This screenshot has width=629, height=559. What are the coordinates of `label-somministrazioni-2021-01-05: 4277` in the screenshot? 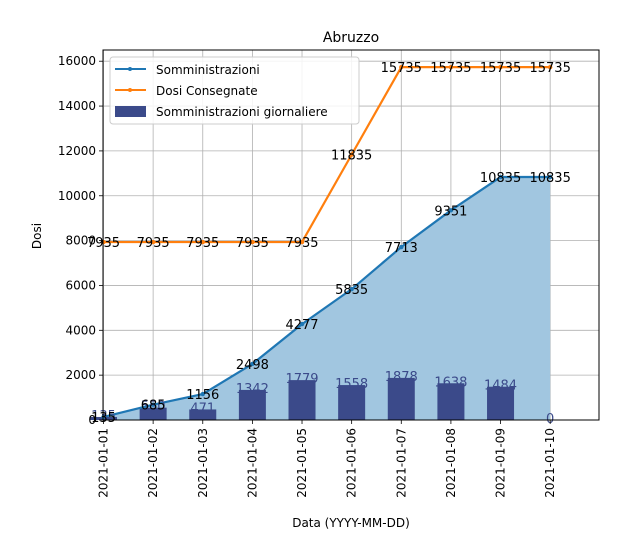 It's located at (301, 325).